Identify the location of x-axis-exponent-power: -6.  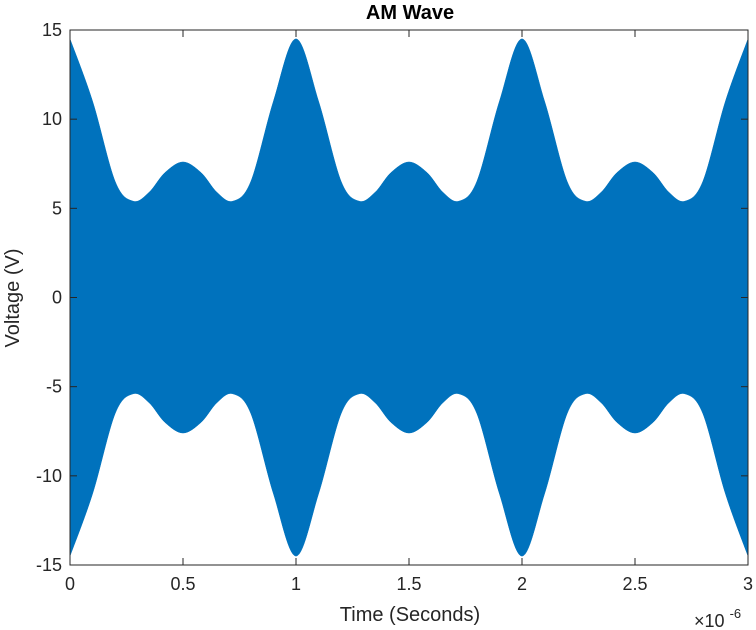
(736, 613).